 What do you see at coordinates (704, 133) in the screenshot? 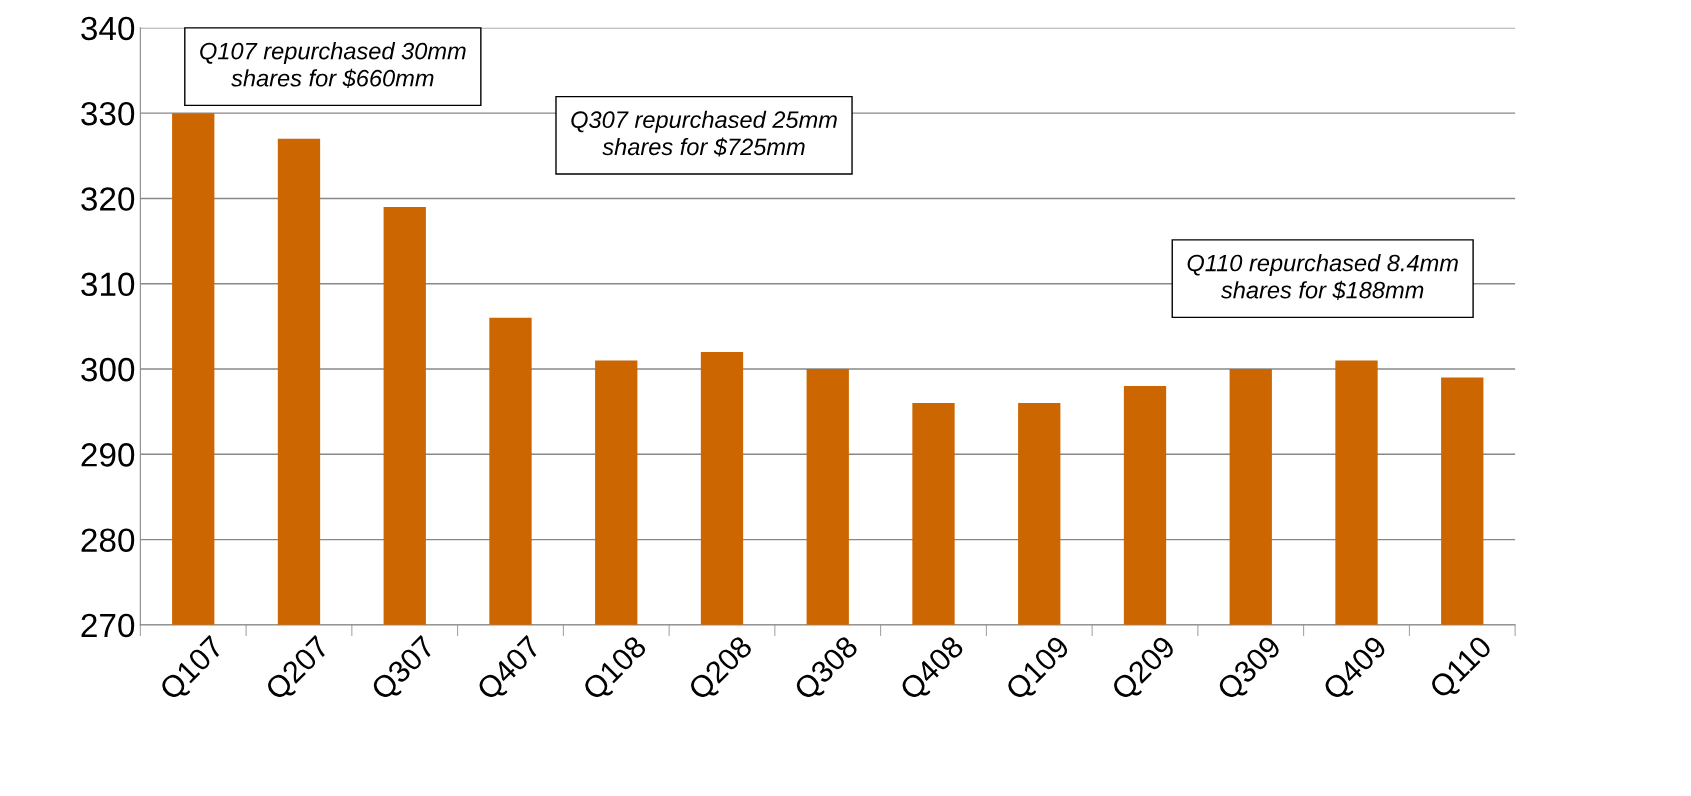
I see `annotation: Q307 repurchased 25mm shares for $725mm` at bounding box center [704, 133].